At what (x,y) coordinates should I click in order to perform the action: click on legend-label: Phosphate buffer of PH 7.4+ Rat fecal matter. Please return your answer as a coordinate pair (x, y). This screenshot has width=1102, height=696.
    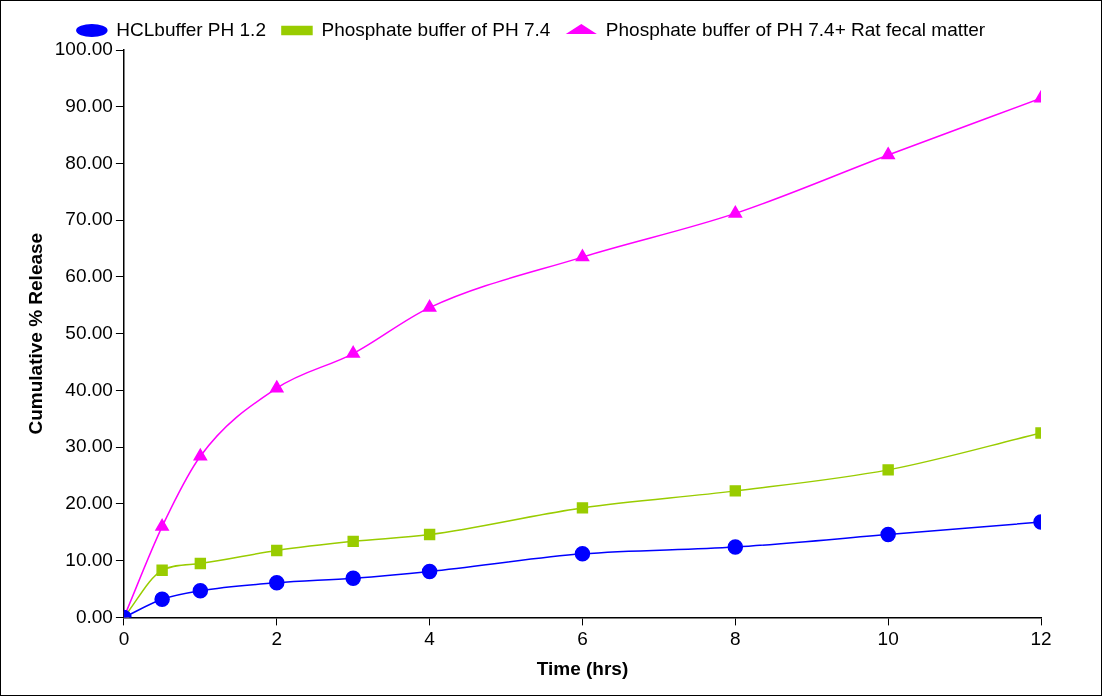
    Looking at the image, I should click on (795, 29).